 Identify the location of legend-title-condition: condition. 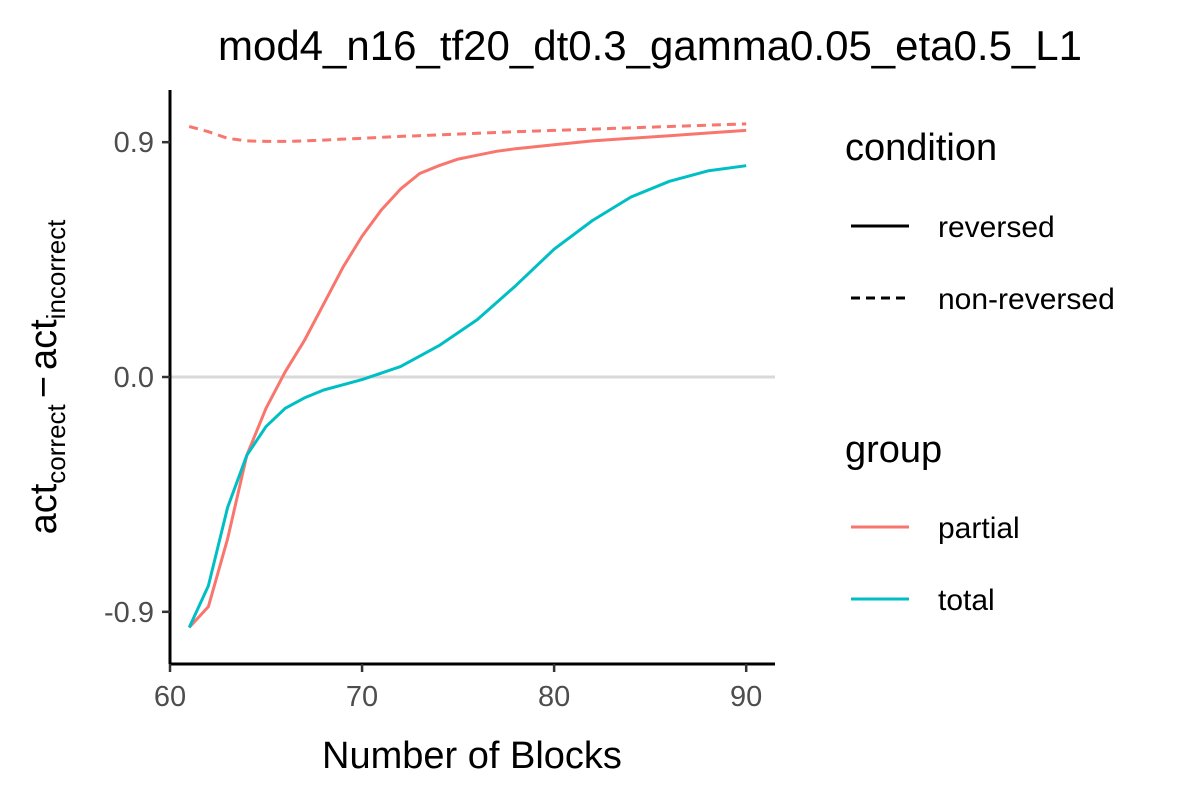
(921, 148).